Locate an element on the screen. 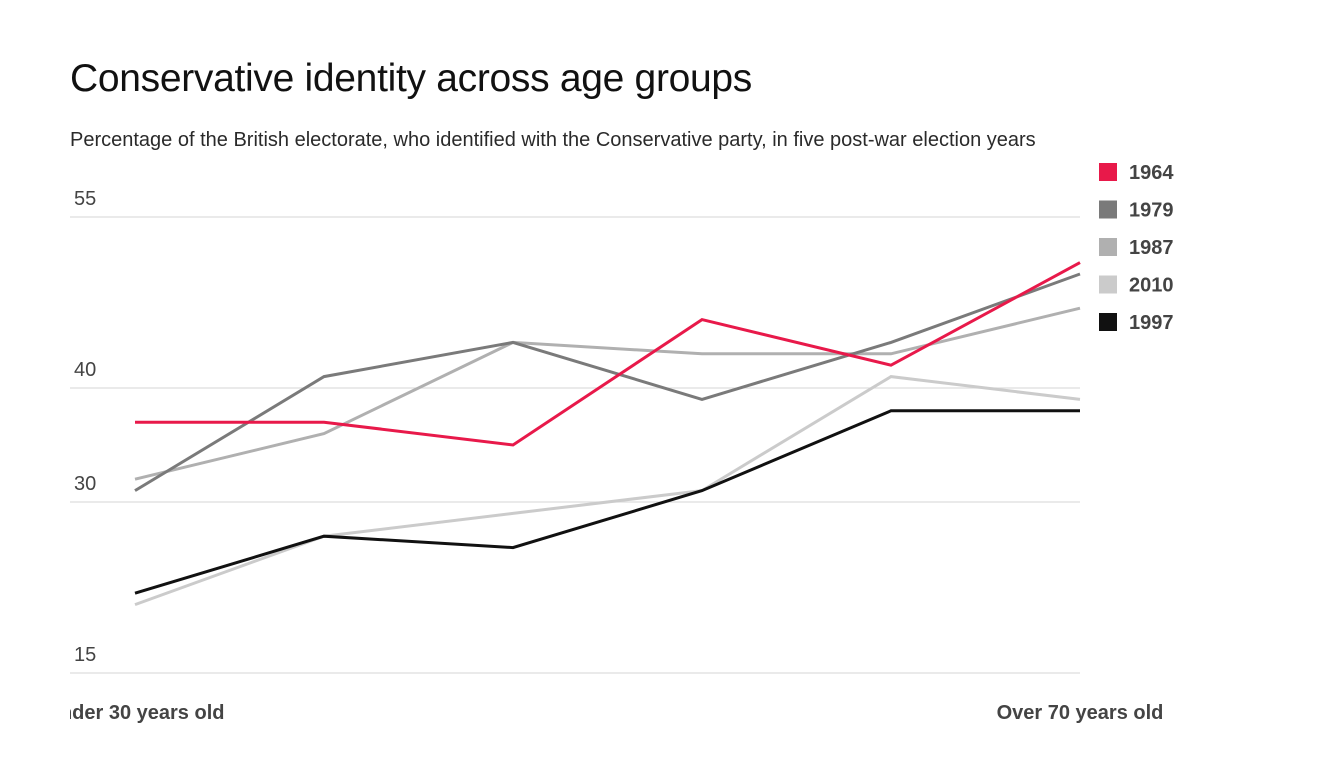 Image resolution: width=1336 pixels, height=780 pixels. legend-item-1987: 1987 is located at coordinates (1136, 248).